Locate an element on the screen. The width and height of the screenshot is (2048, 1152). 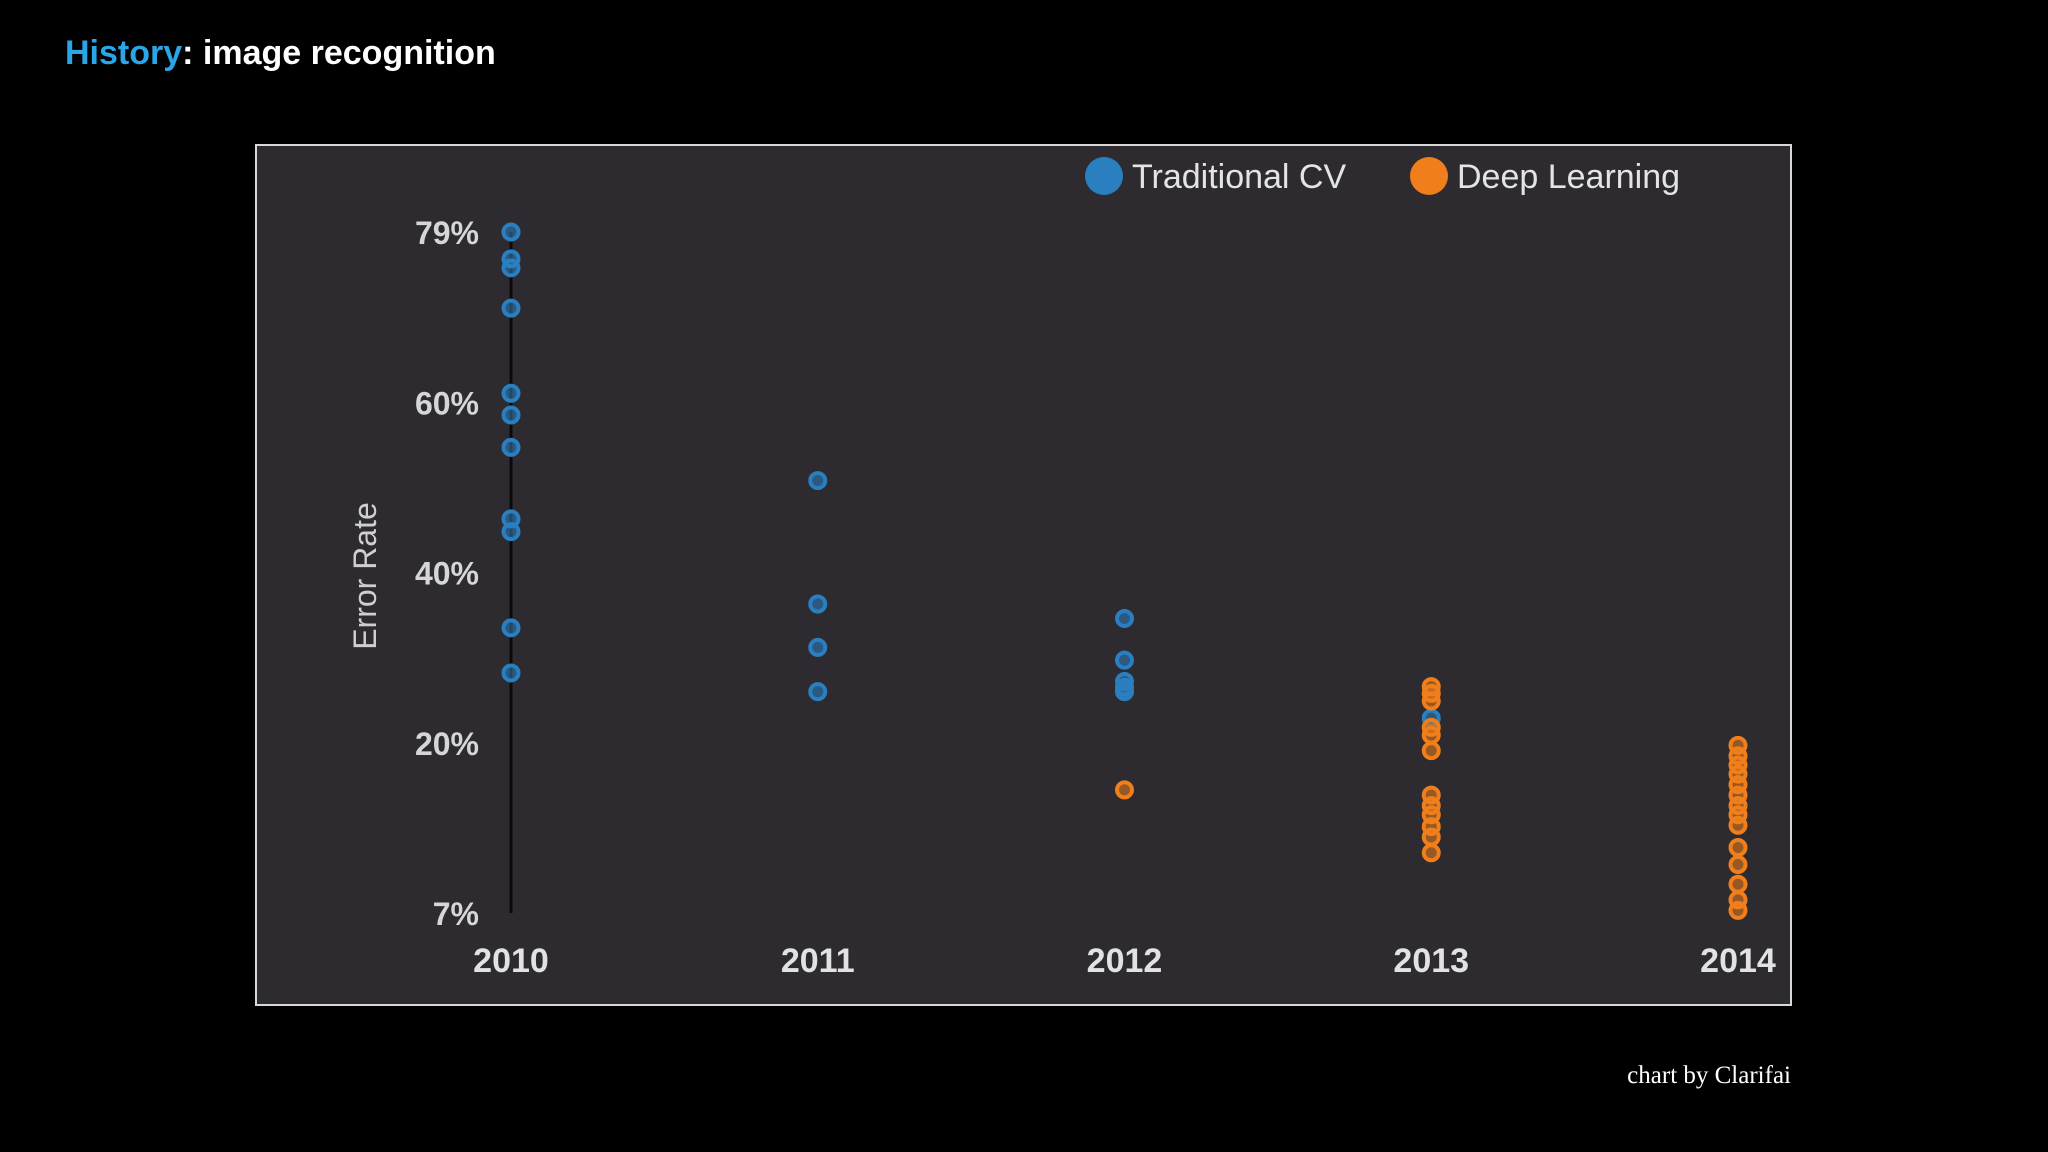
x-tick-label: 2014 is located at coordinates (1738, 961).